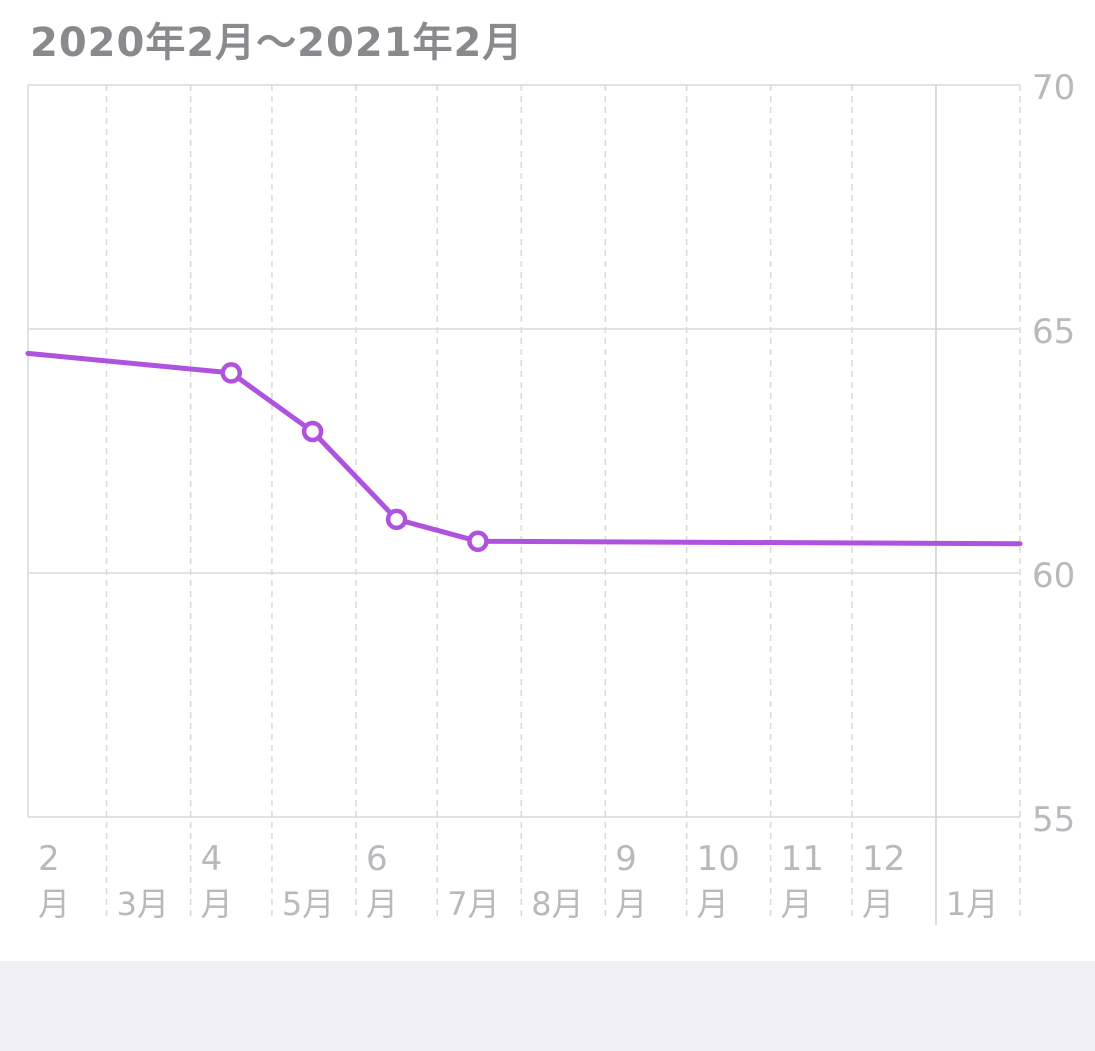  I want to click on x-tick-unit: 8月, so click(557, 904).